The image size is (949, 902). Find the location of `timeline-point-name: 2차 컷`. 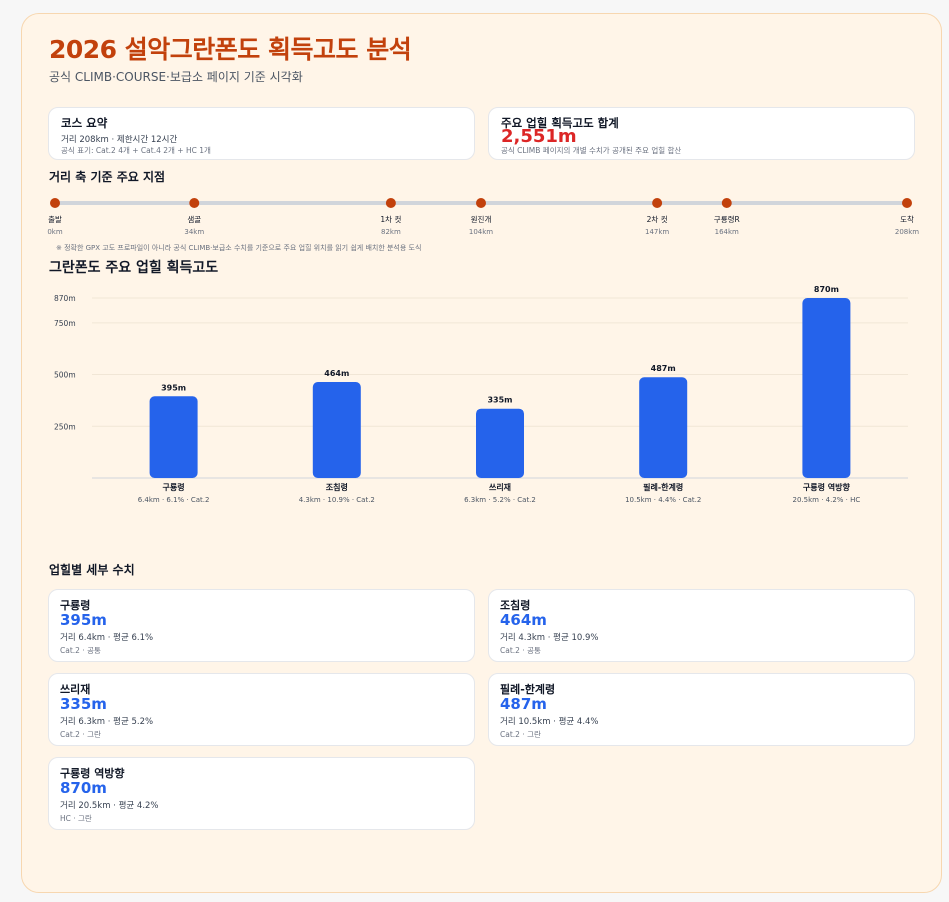

timeline-point-name: 2차 컷 is located at coordinates (657, 219).